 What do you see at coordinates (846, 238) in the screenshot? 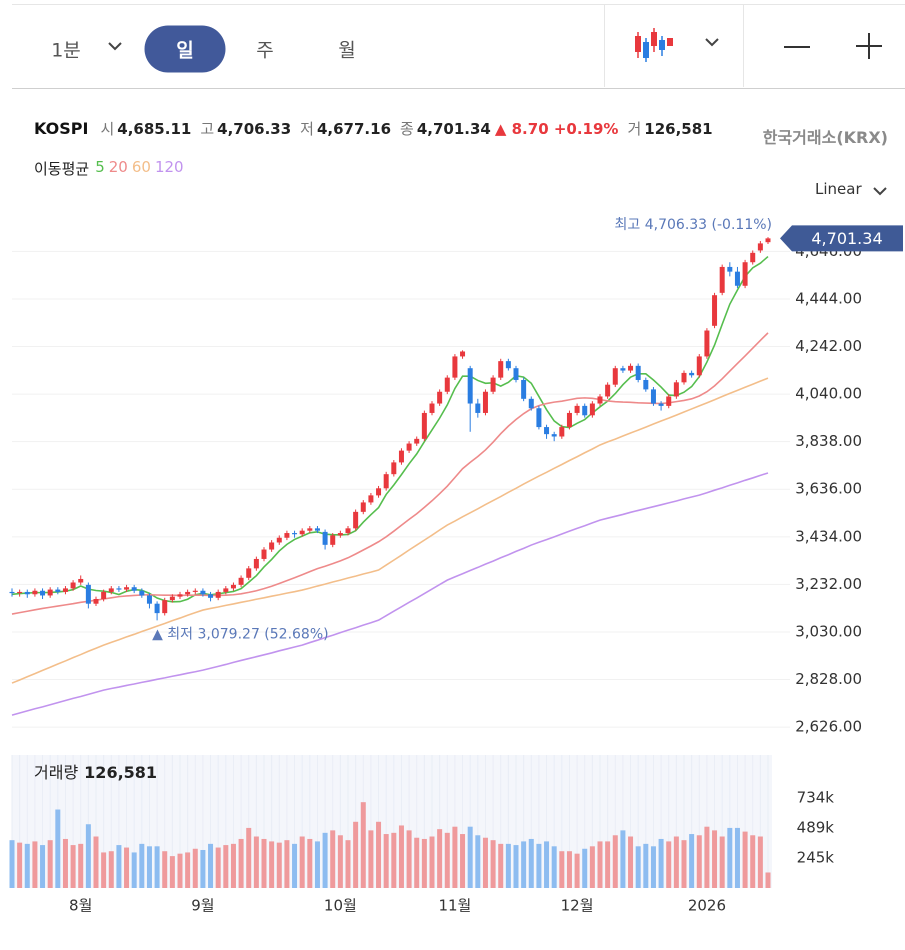
I see `last-price-label: 4,701.34` at bounding box center [846, 238].